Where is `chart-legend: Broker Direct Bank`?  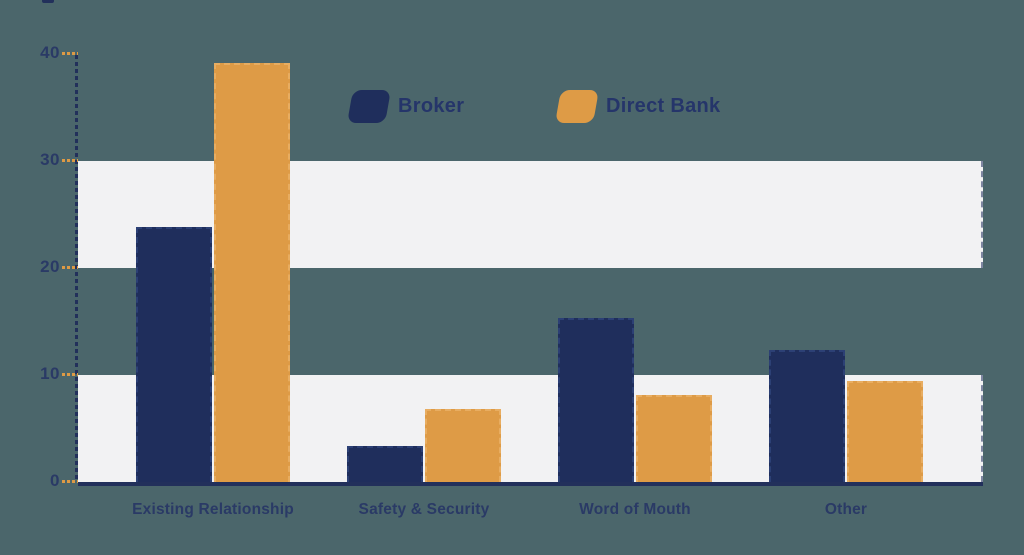
chart-legend: Broker Direct Bank is located at coordinates (512, 108).